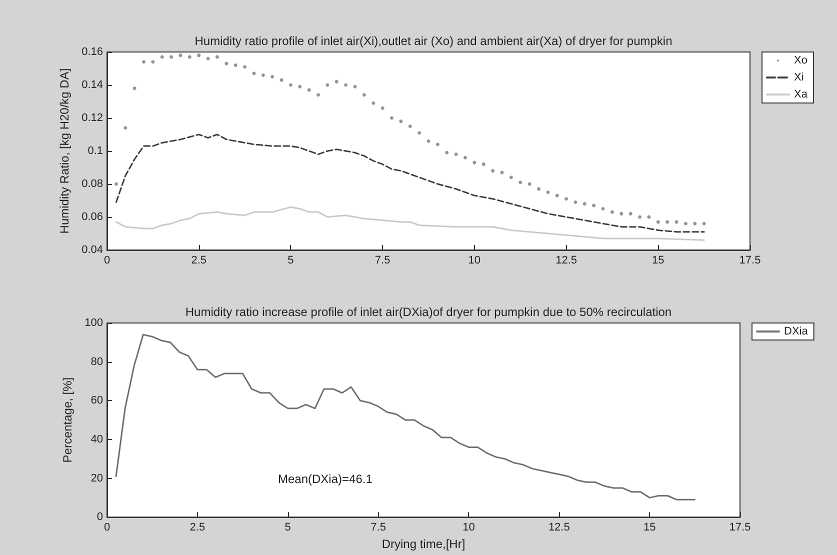  I want to click on y-tick-label: 0.14, so click(92, 85).